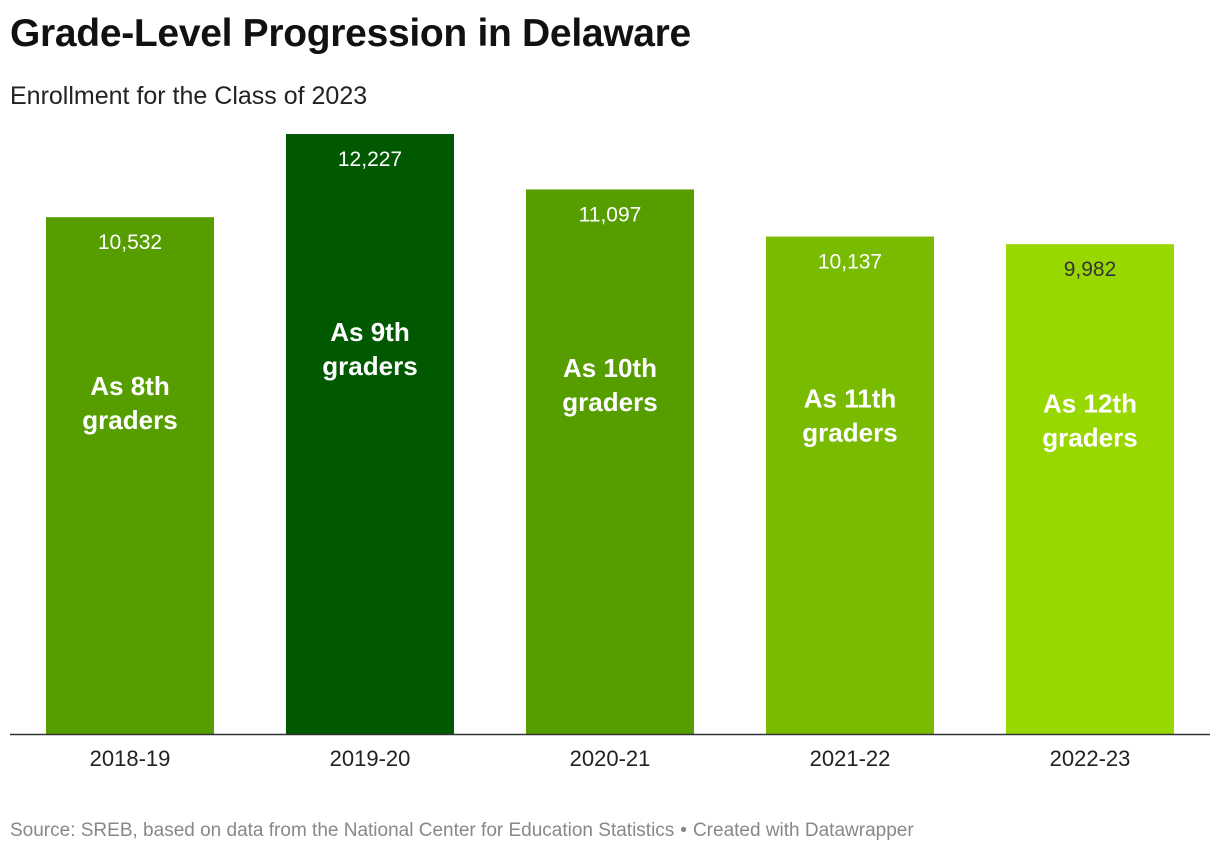 Image resolution: width=1220 pixels, height=854 pixels. What do you see at coordinates (803, 830) in the screenshot?
I see `source-credit: Created with Datawrapper` at bounding box center [803, 830].